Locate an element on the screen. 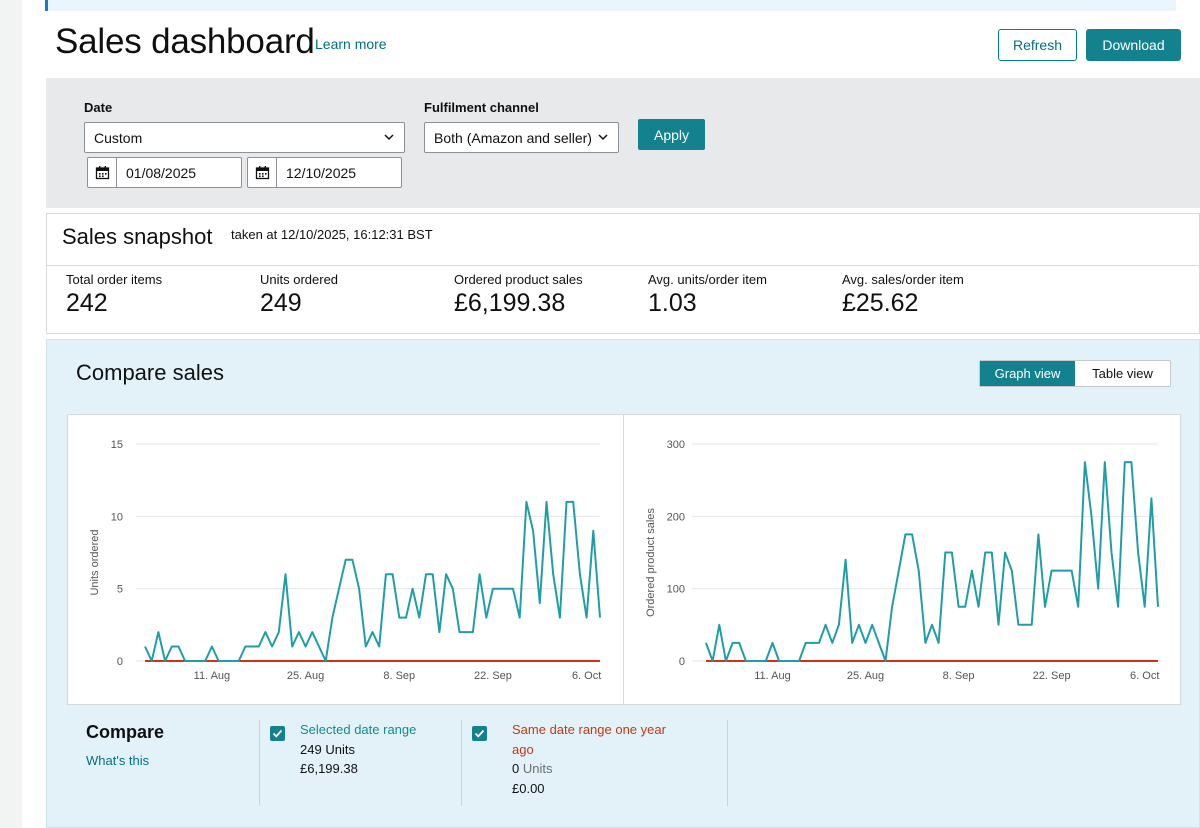 This screenshot has width=1200, height=828. view-toggle: Graph view Table view is located at coordinates (1075, 373).